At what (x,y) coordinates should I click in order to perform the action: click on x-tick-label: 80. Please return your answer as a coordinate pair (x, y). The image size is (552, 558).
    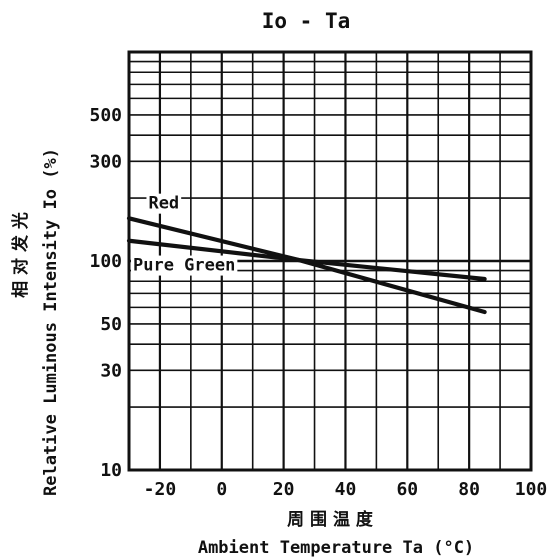
    Looking at the image, I should click on (469, 489).